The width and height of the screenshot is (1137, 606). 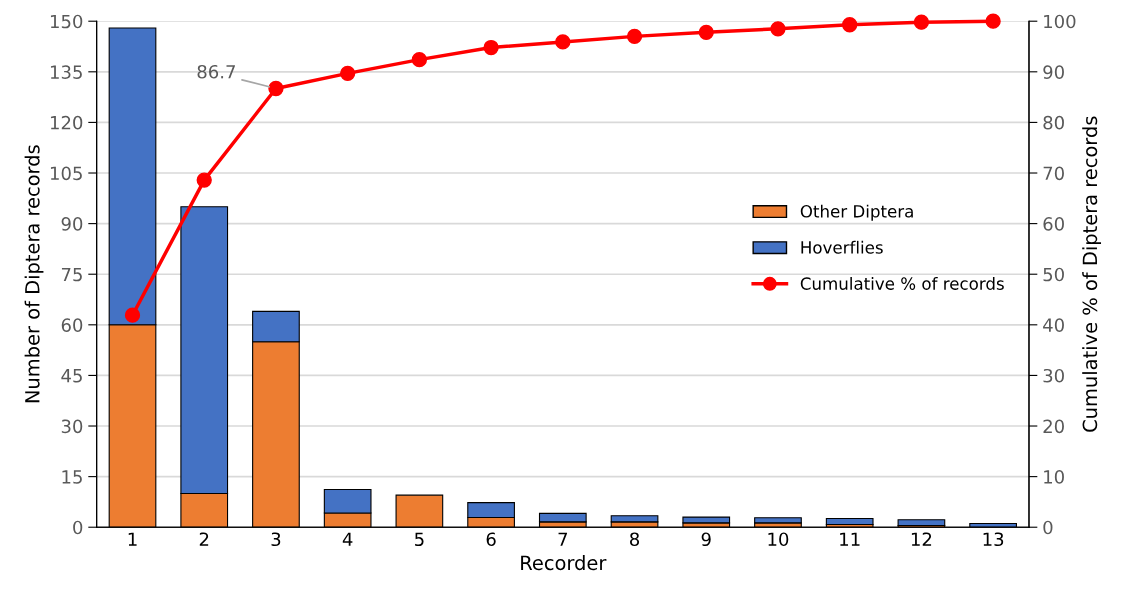 I want to click on y-tick-label: 15, so click(x=72, y=477).